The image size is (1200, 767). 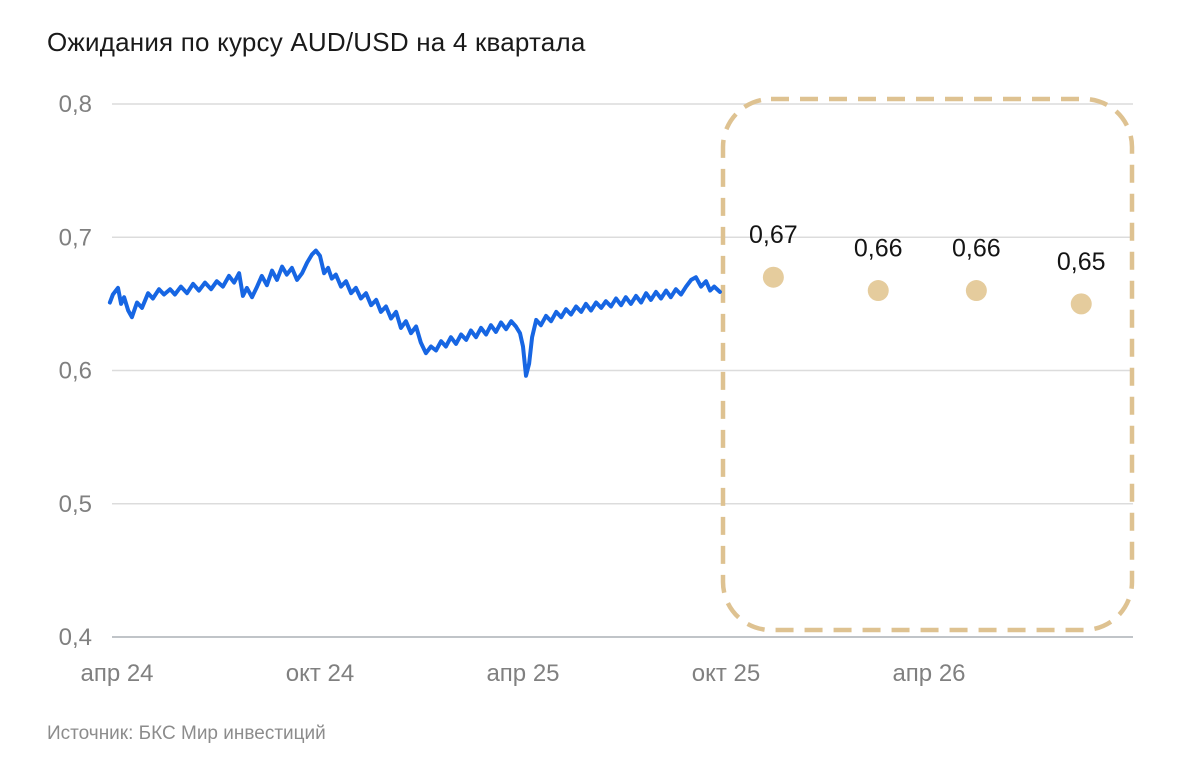 What do you see at coordinates (75, 237) in the screenshot?
I see `y-axis-tick-label: 0,7` at bounding box center [75, 237].